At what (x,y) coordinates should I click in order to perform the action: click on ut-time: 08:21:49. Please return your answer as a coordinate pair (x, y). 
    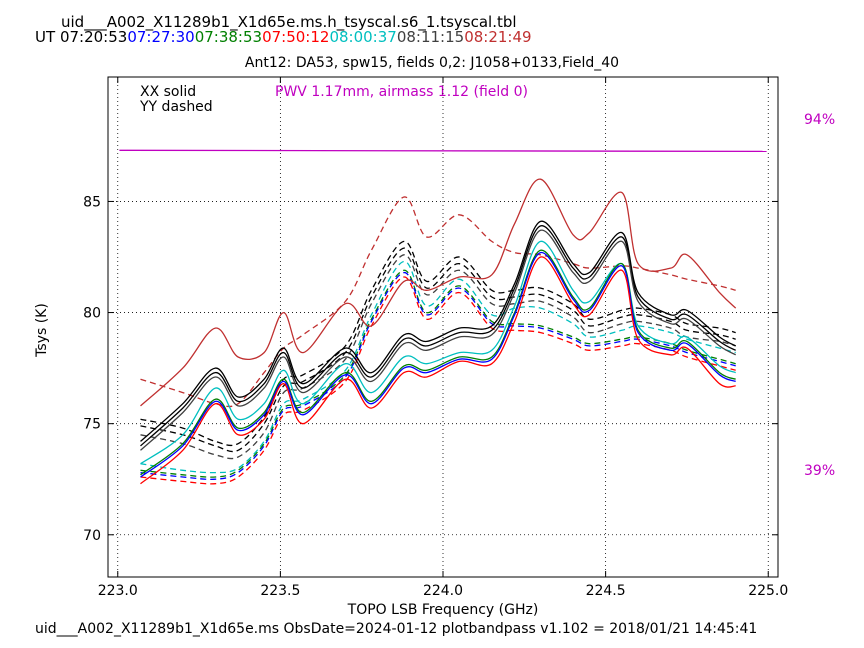
    Looking at the image, I should click on (498, 37).